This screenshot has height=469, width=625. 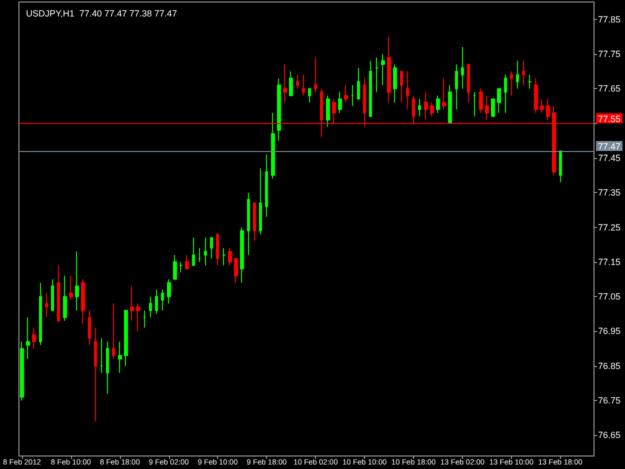 What do you see at coordinates (609, 435) in the screenshot?
I see `y-tick-label: 76.65` at bounding box center [609, 435].